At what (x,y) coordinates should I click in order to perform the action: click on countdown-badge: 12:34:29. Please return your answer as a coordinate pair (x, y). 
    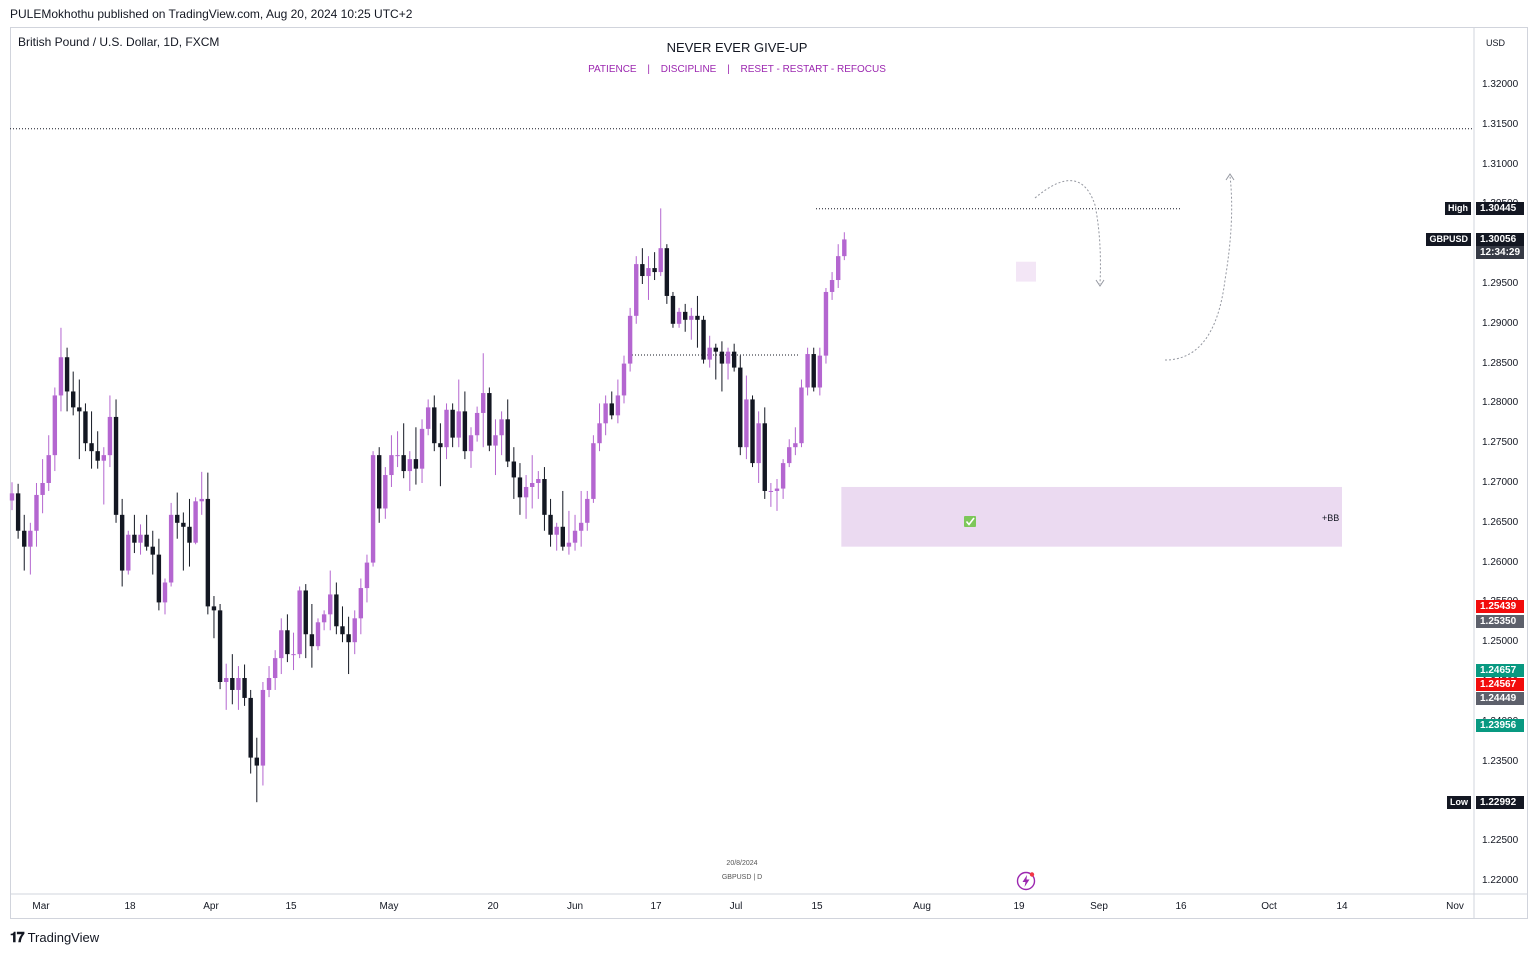
    Looking at the image, I should click on (1500, 252).